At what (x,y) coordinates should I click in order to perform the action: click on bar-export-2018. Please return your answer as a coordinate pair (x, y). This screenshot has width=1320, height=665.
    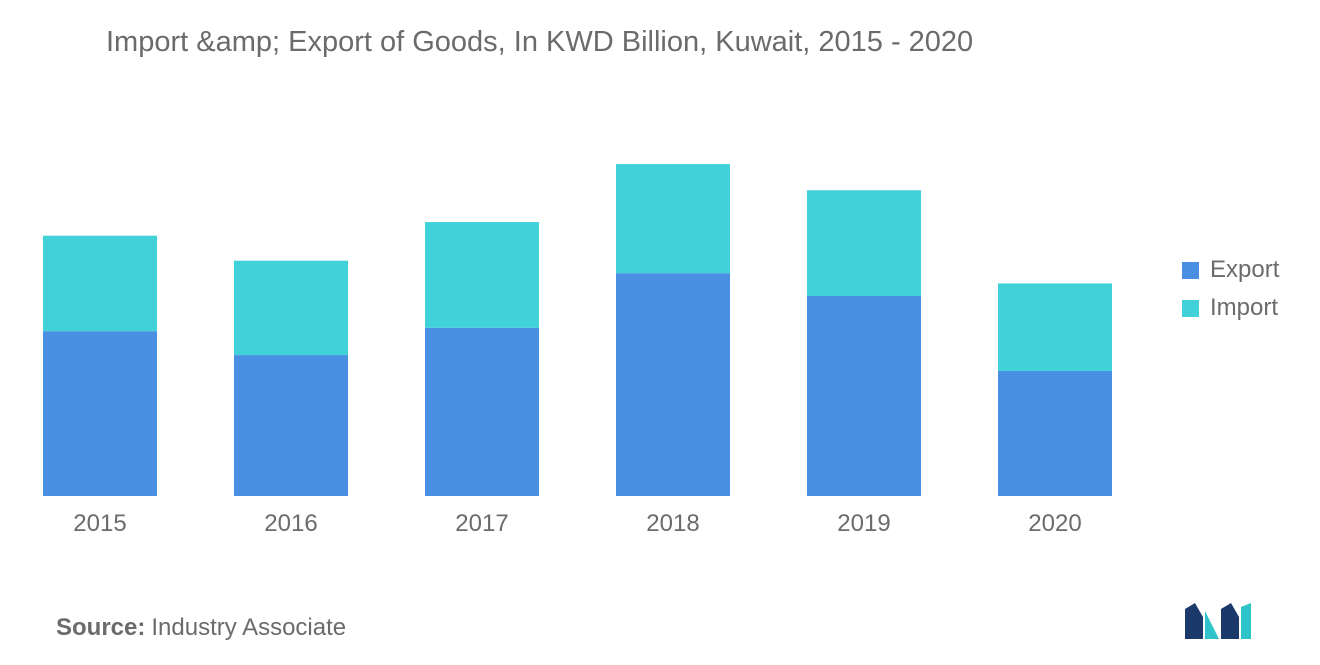
    Looking at the image, I should click on (673, 384).